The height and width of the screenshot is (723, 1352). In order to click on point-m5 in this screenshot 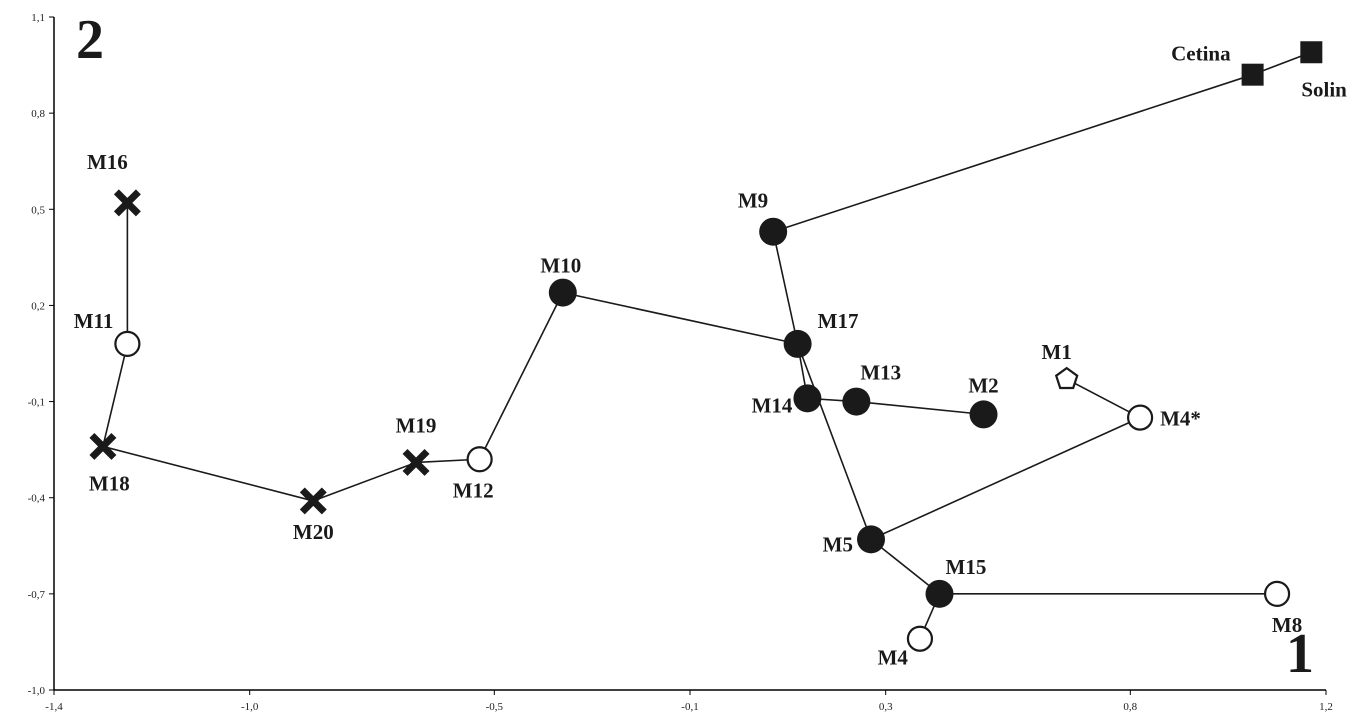, I will do `click(871, 539)`.